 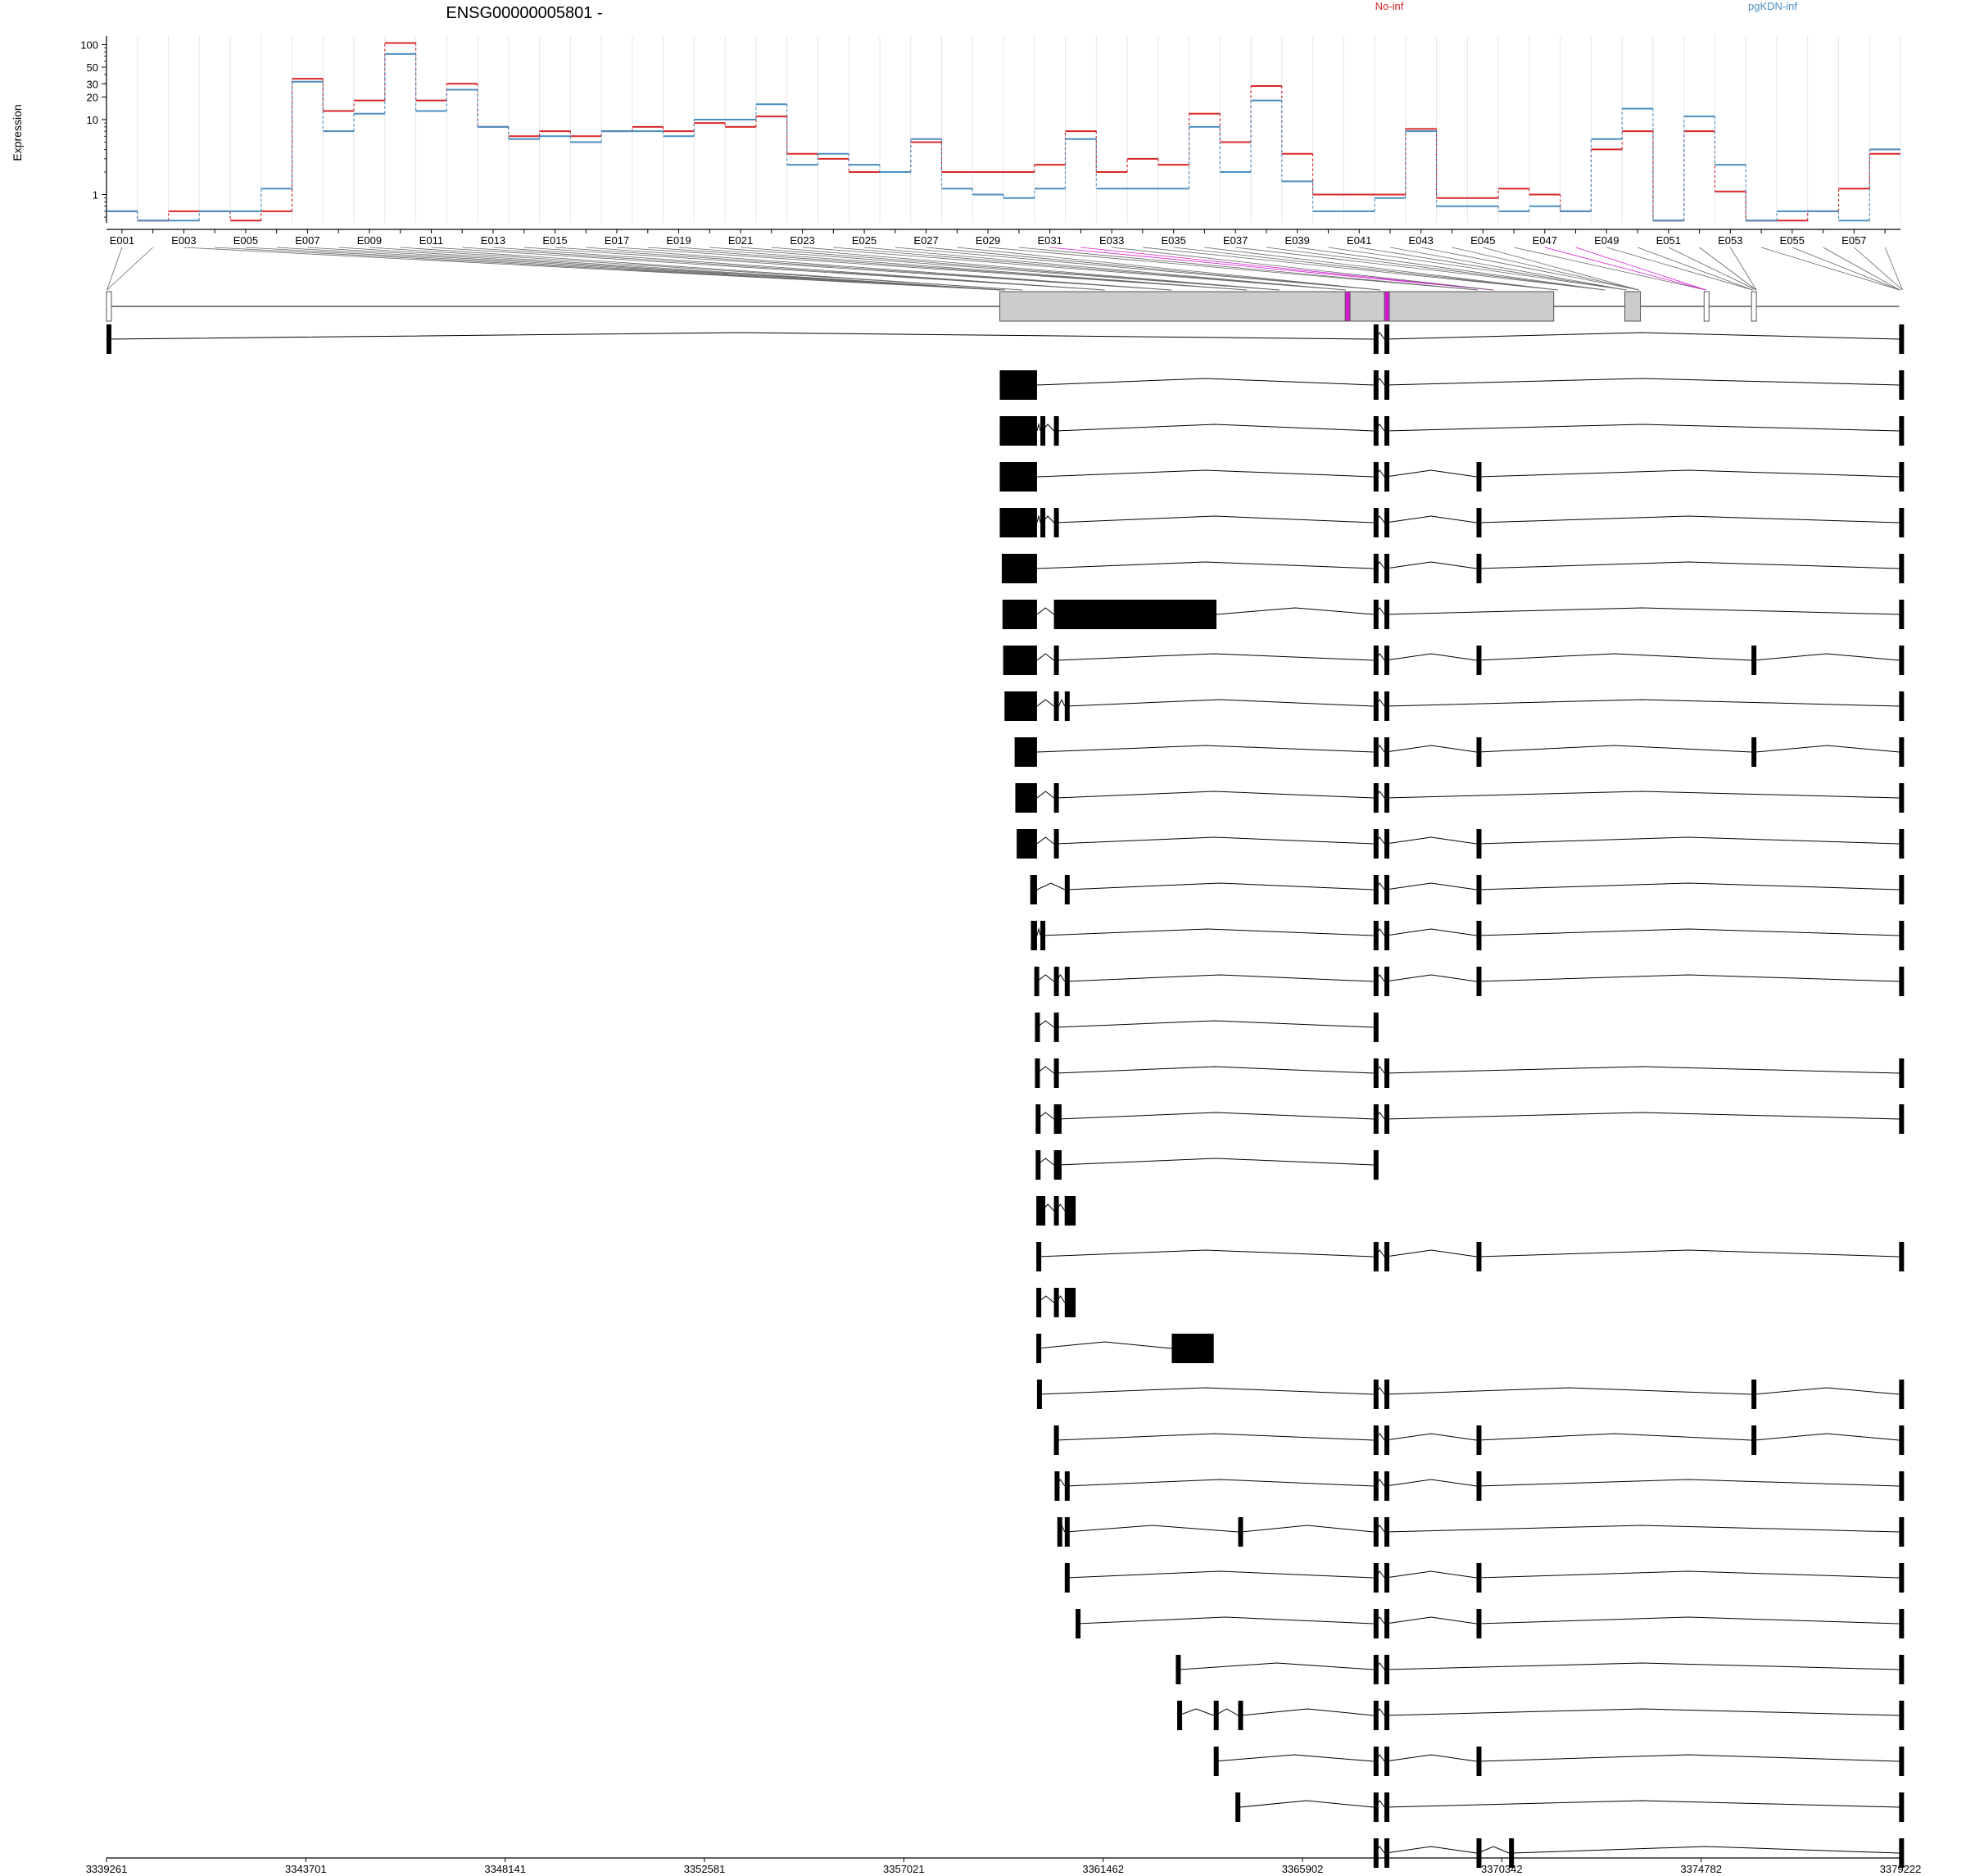 I want to click on exon-label: E051, so click(x=1668, y=240).